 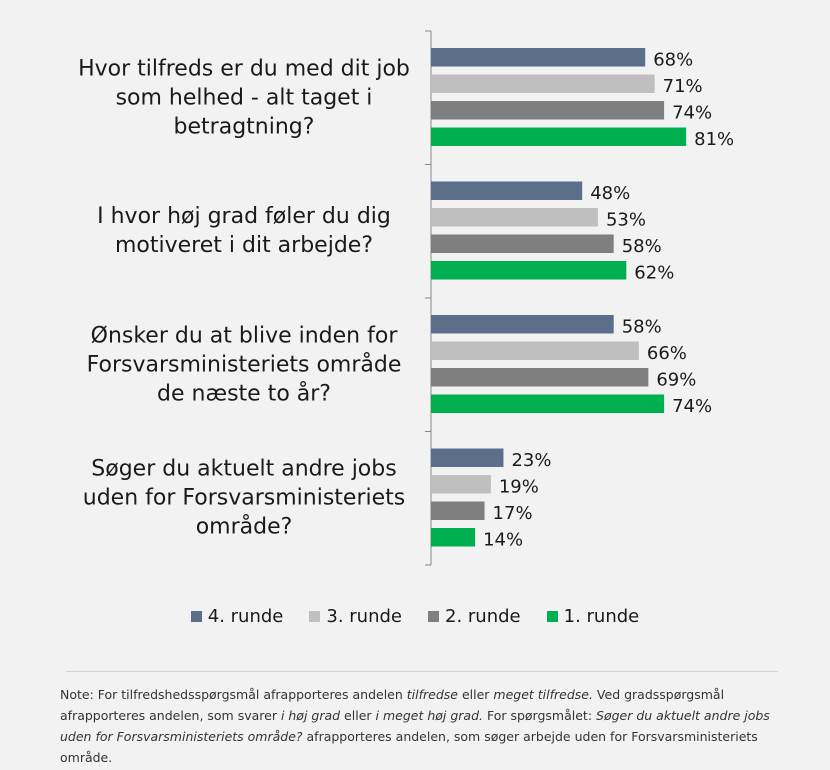 What do you see at coordinates (522, 243) in the screenshot?
I see `bar-2-runde-cat2` at bounding box center [522, 243].